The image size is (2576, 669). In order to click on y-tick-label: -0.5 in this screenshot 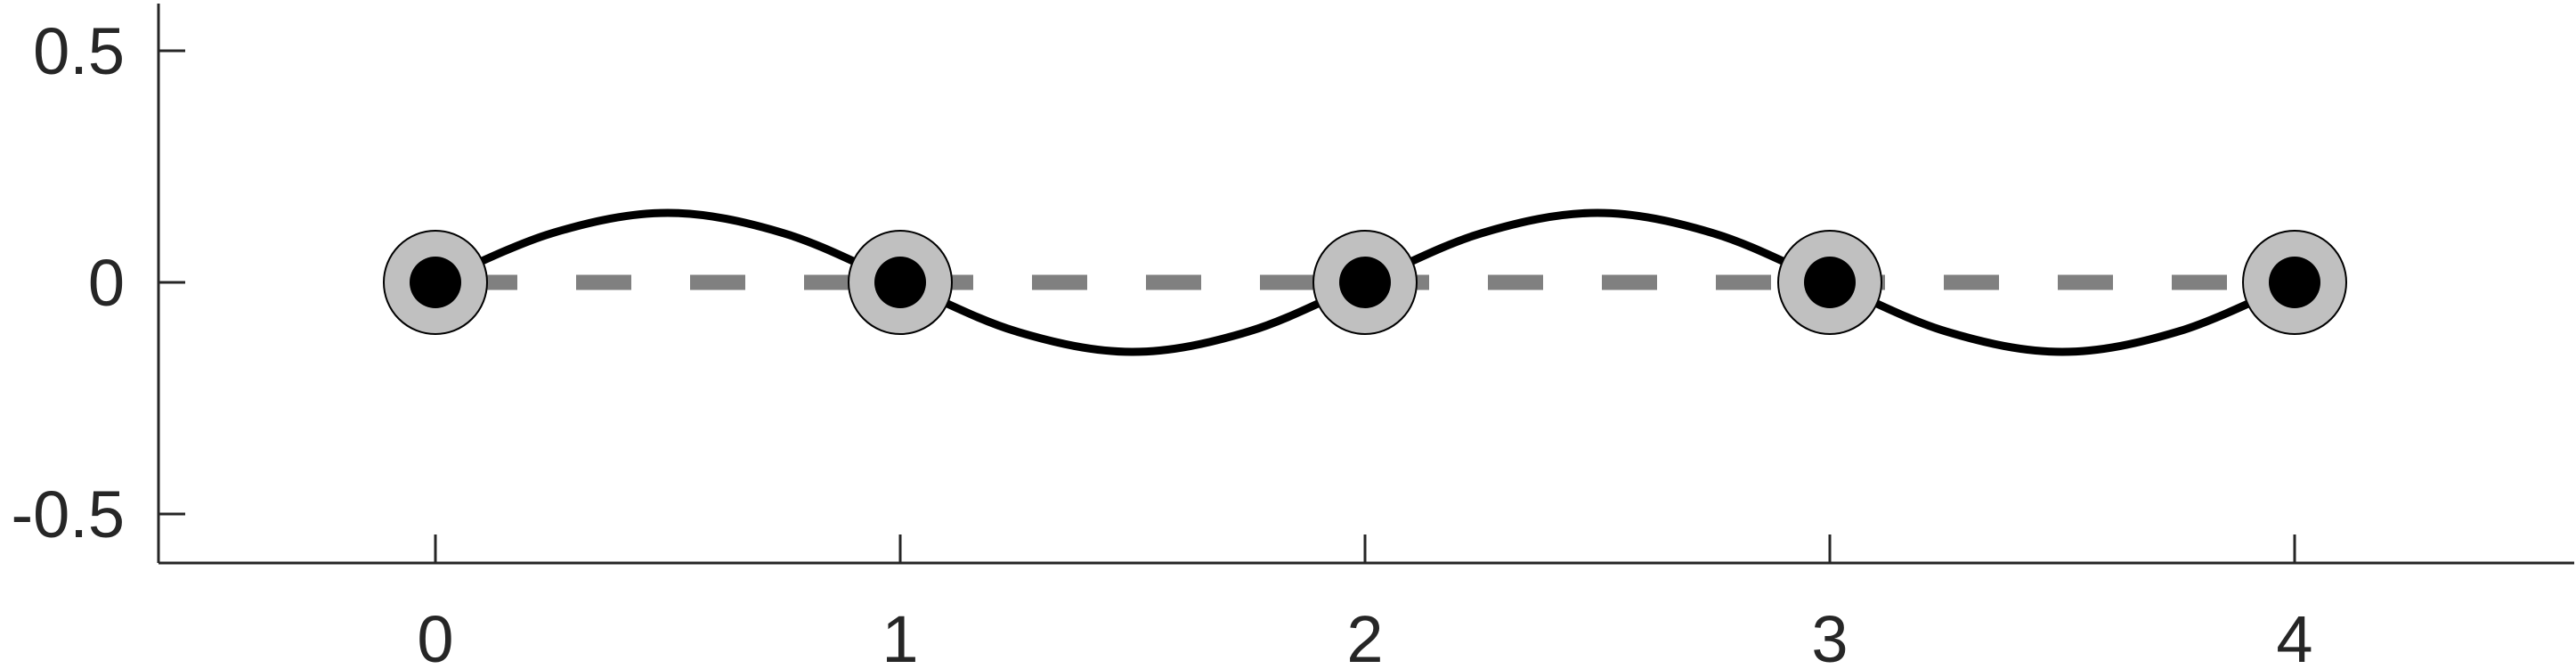, I will do `click(68, 514)`.